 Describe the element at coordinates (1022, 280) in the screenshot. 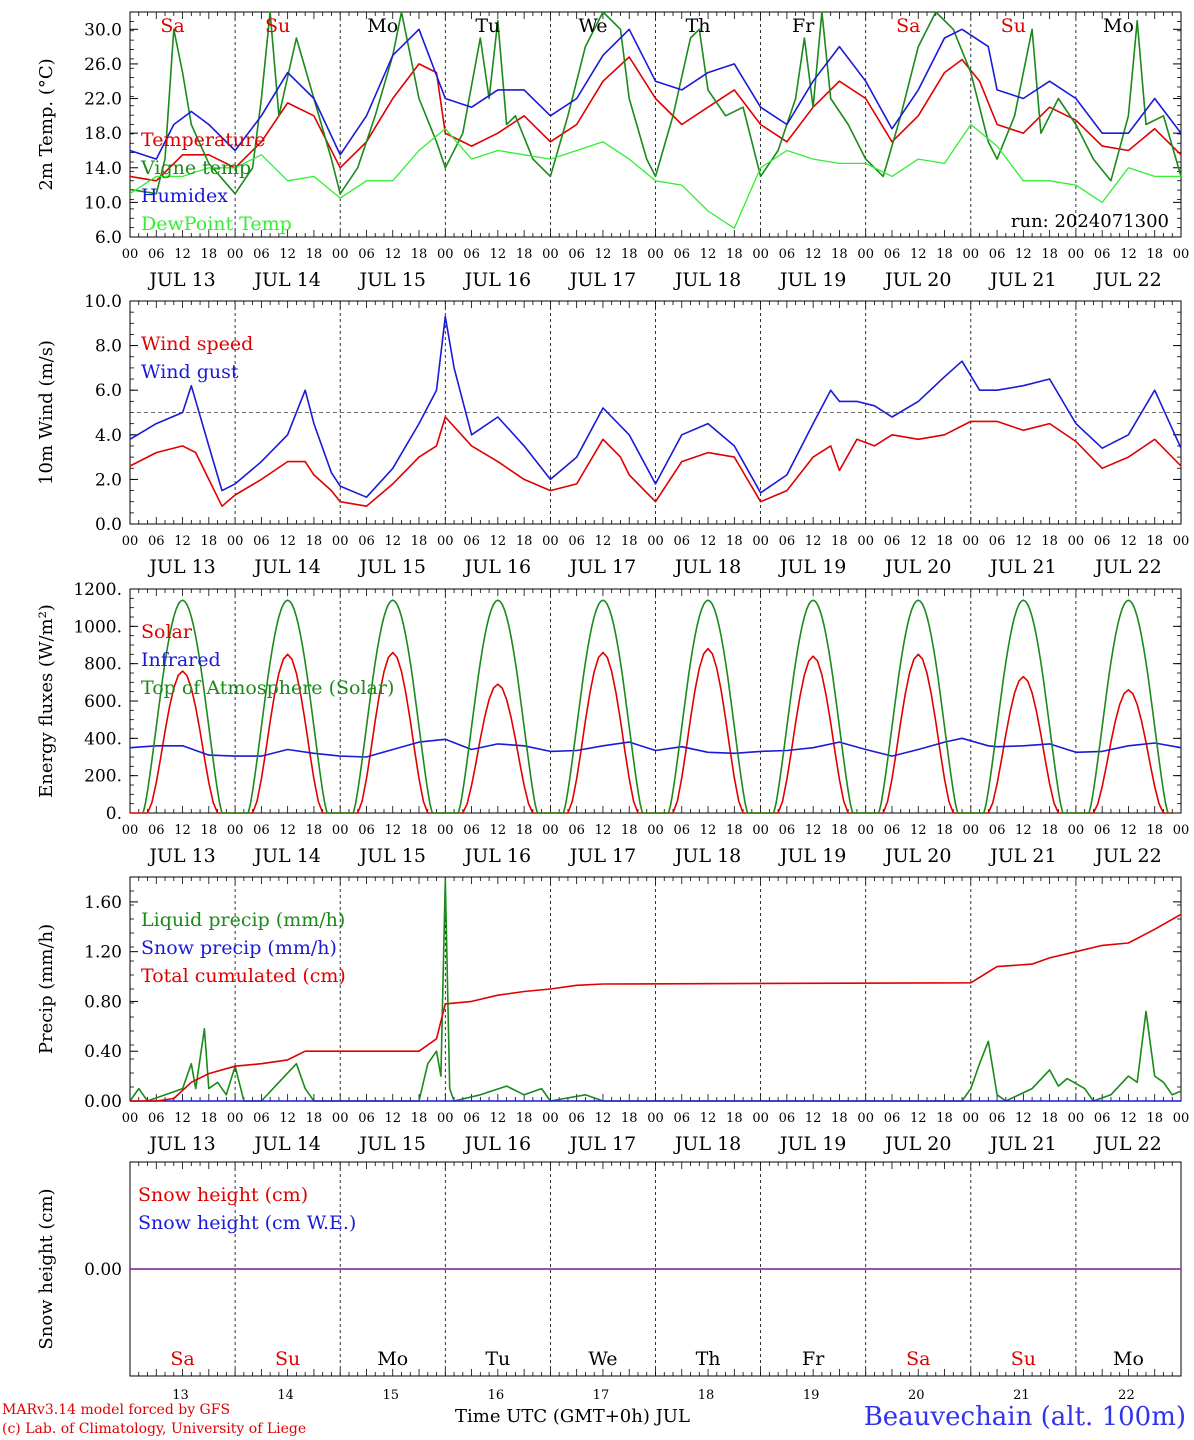

I see `date-label: JUL 21` at that location.